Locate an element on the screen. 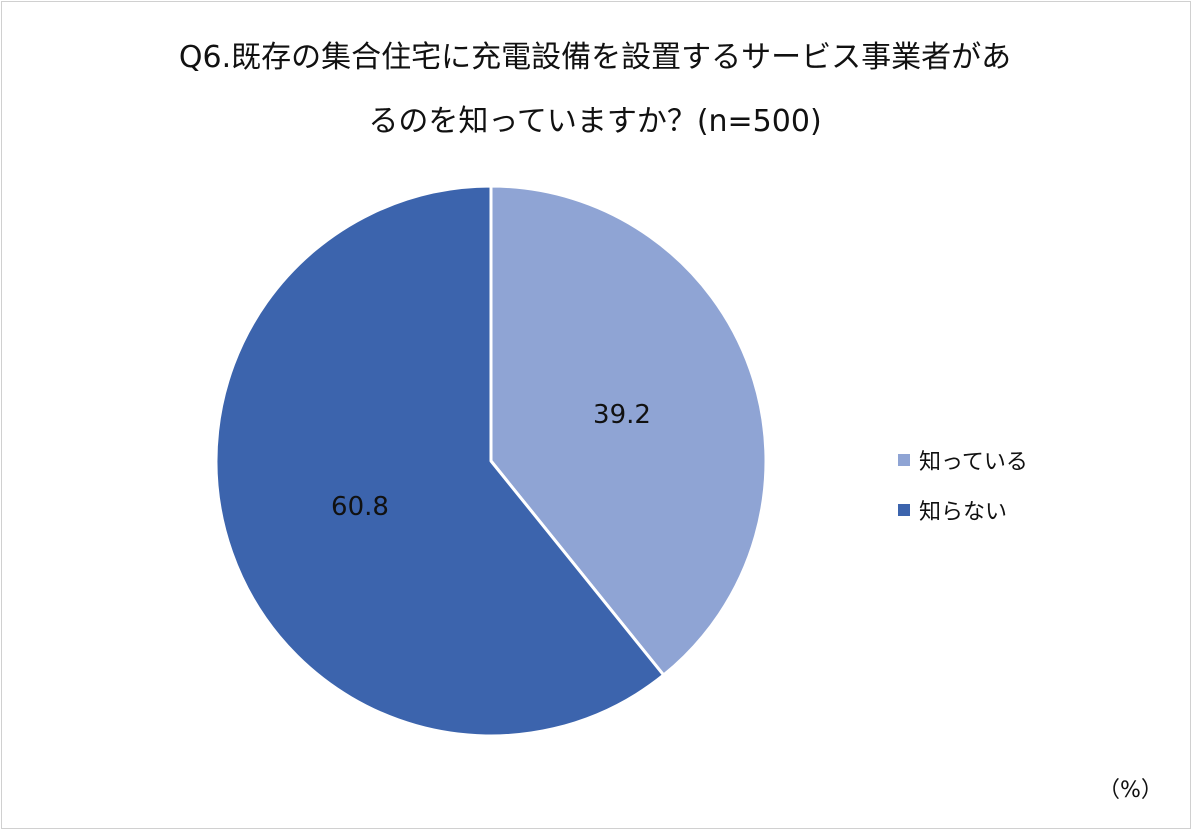 This screenshot has height=830, width=1200. data-label-known: 39.2 is located at coordinates (622, 415).